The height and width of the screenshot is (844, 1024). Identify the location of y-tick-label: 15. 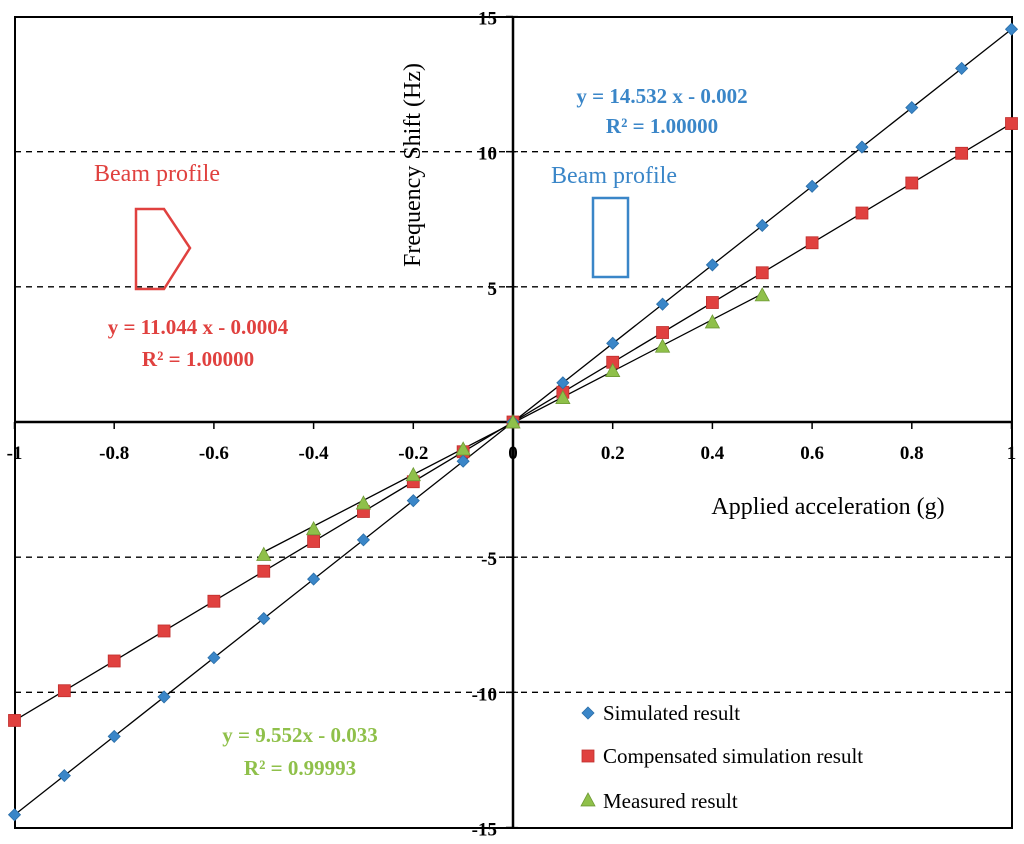
(487, 19).